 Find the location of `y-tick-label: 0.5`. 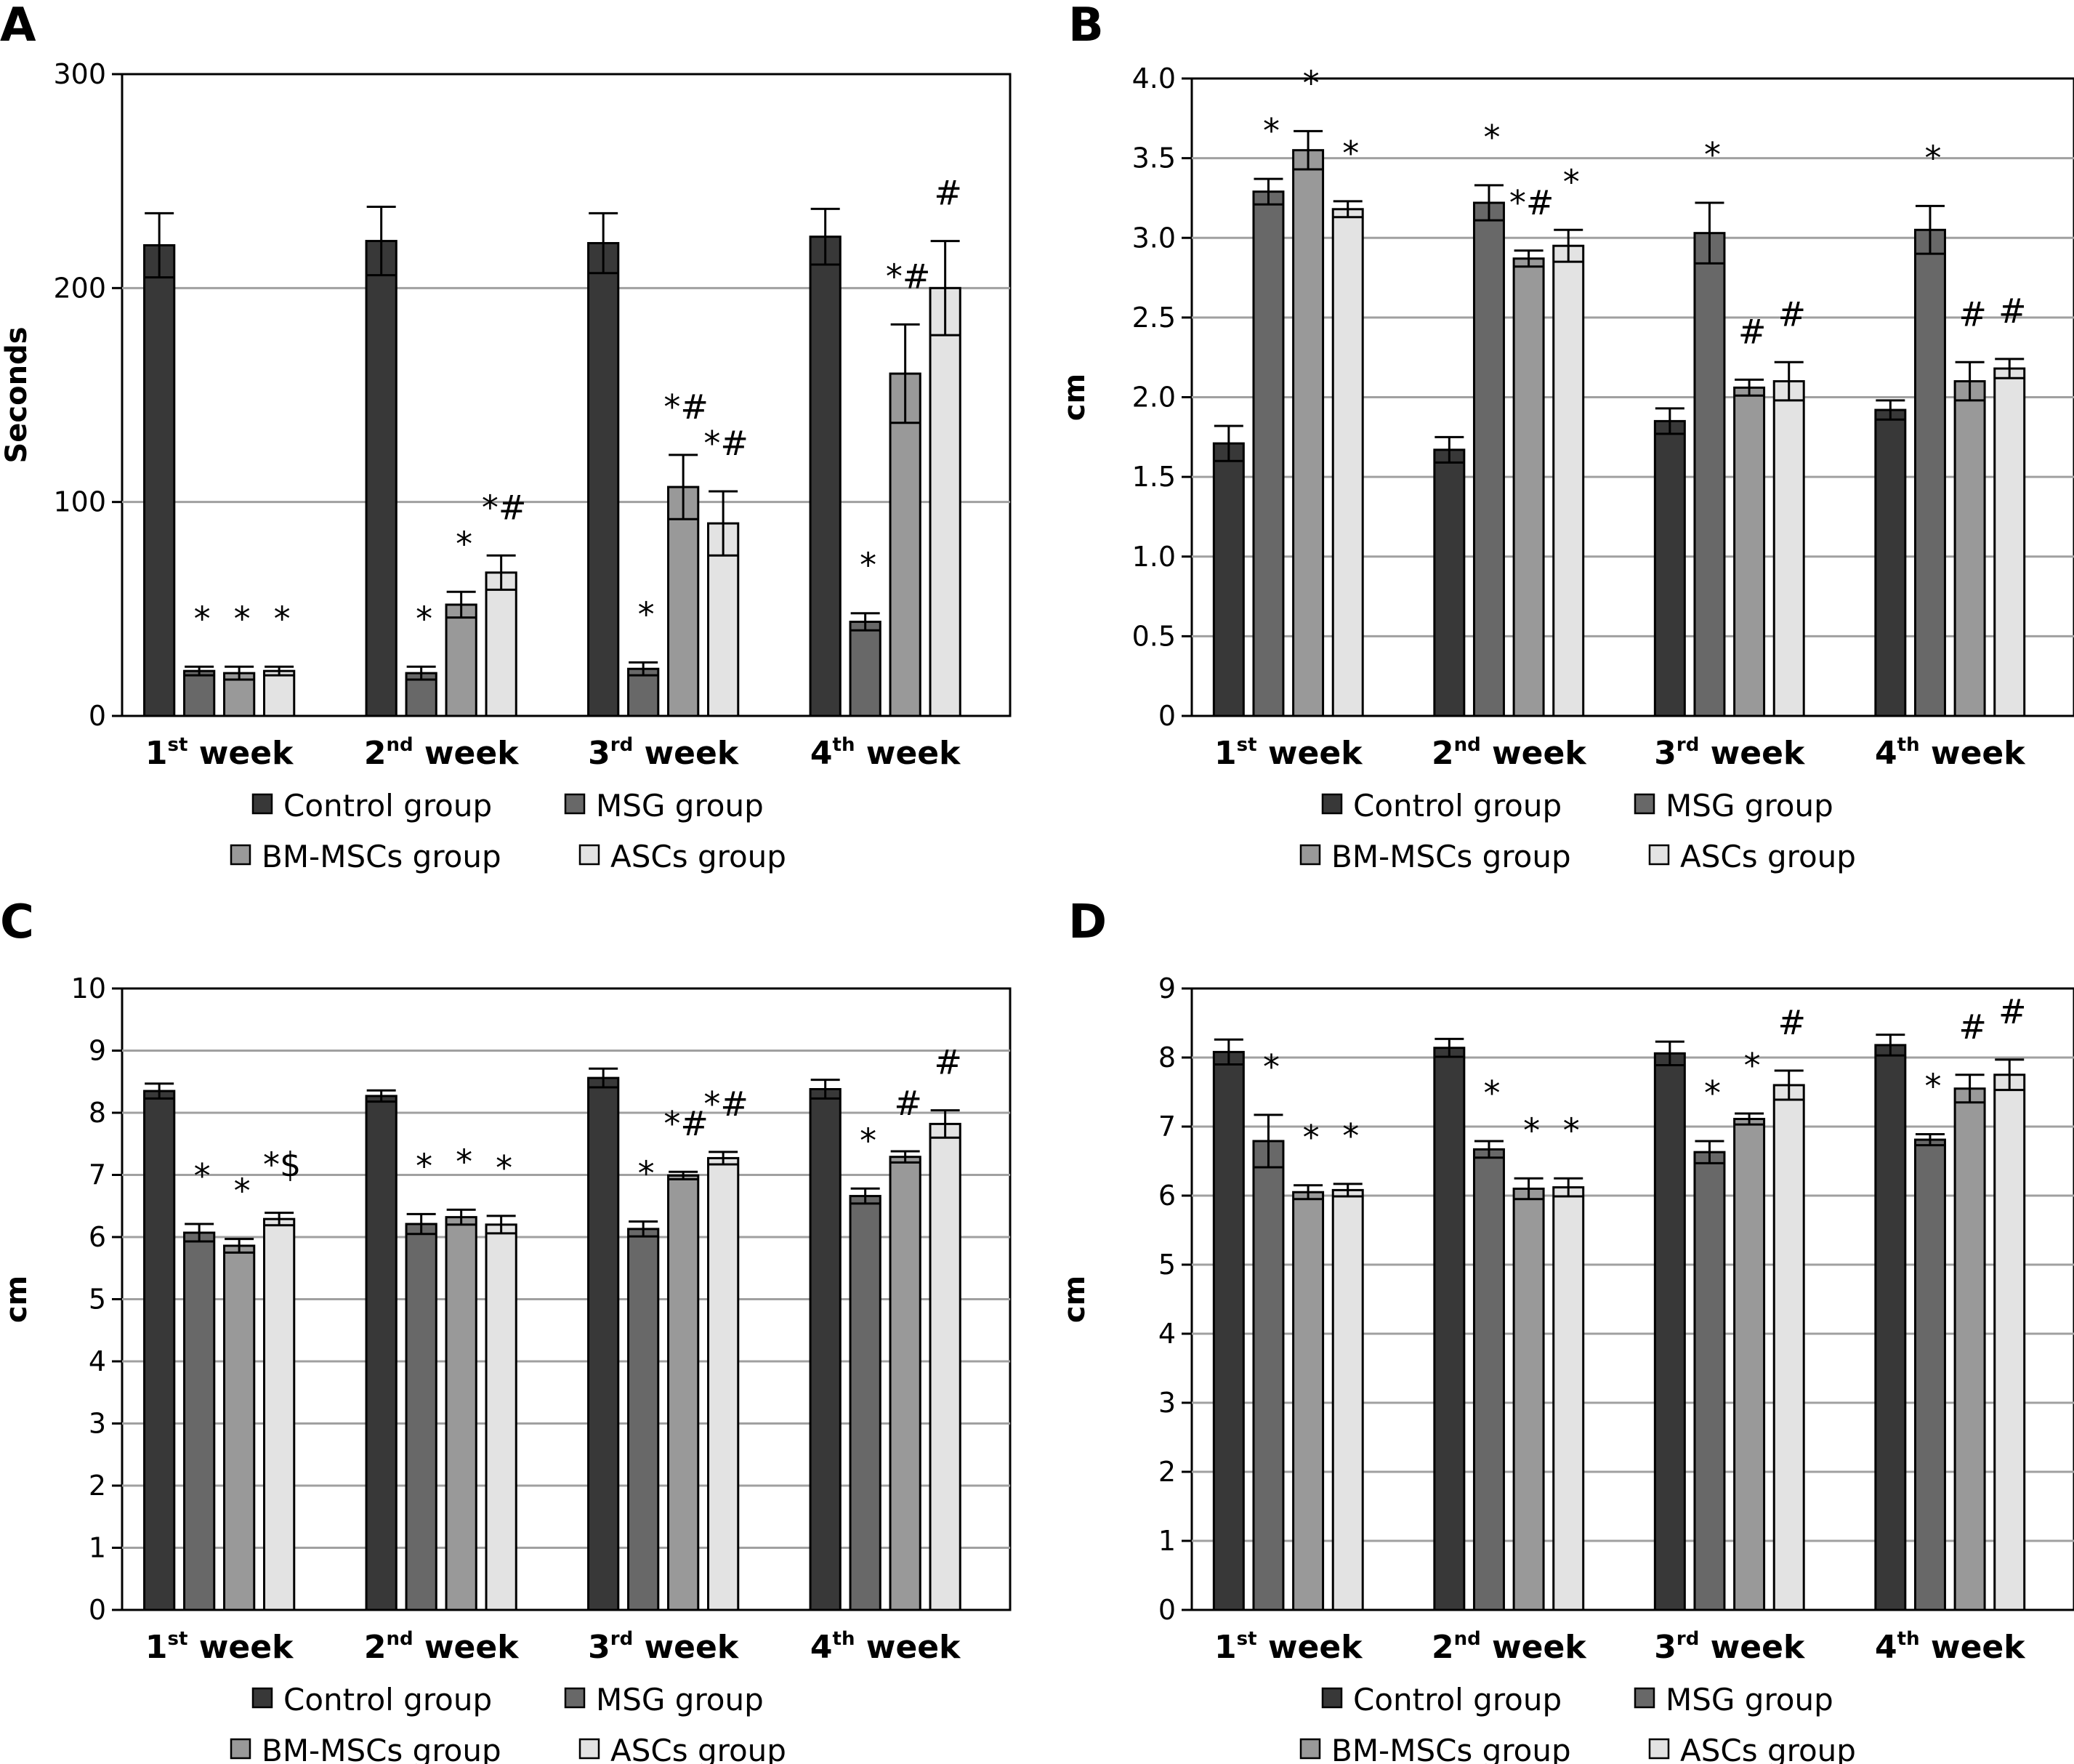

y-tick-label: 0.5 is located at coordinates (1154, 636).